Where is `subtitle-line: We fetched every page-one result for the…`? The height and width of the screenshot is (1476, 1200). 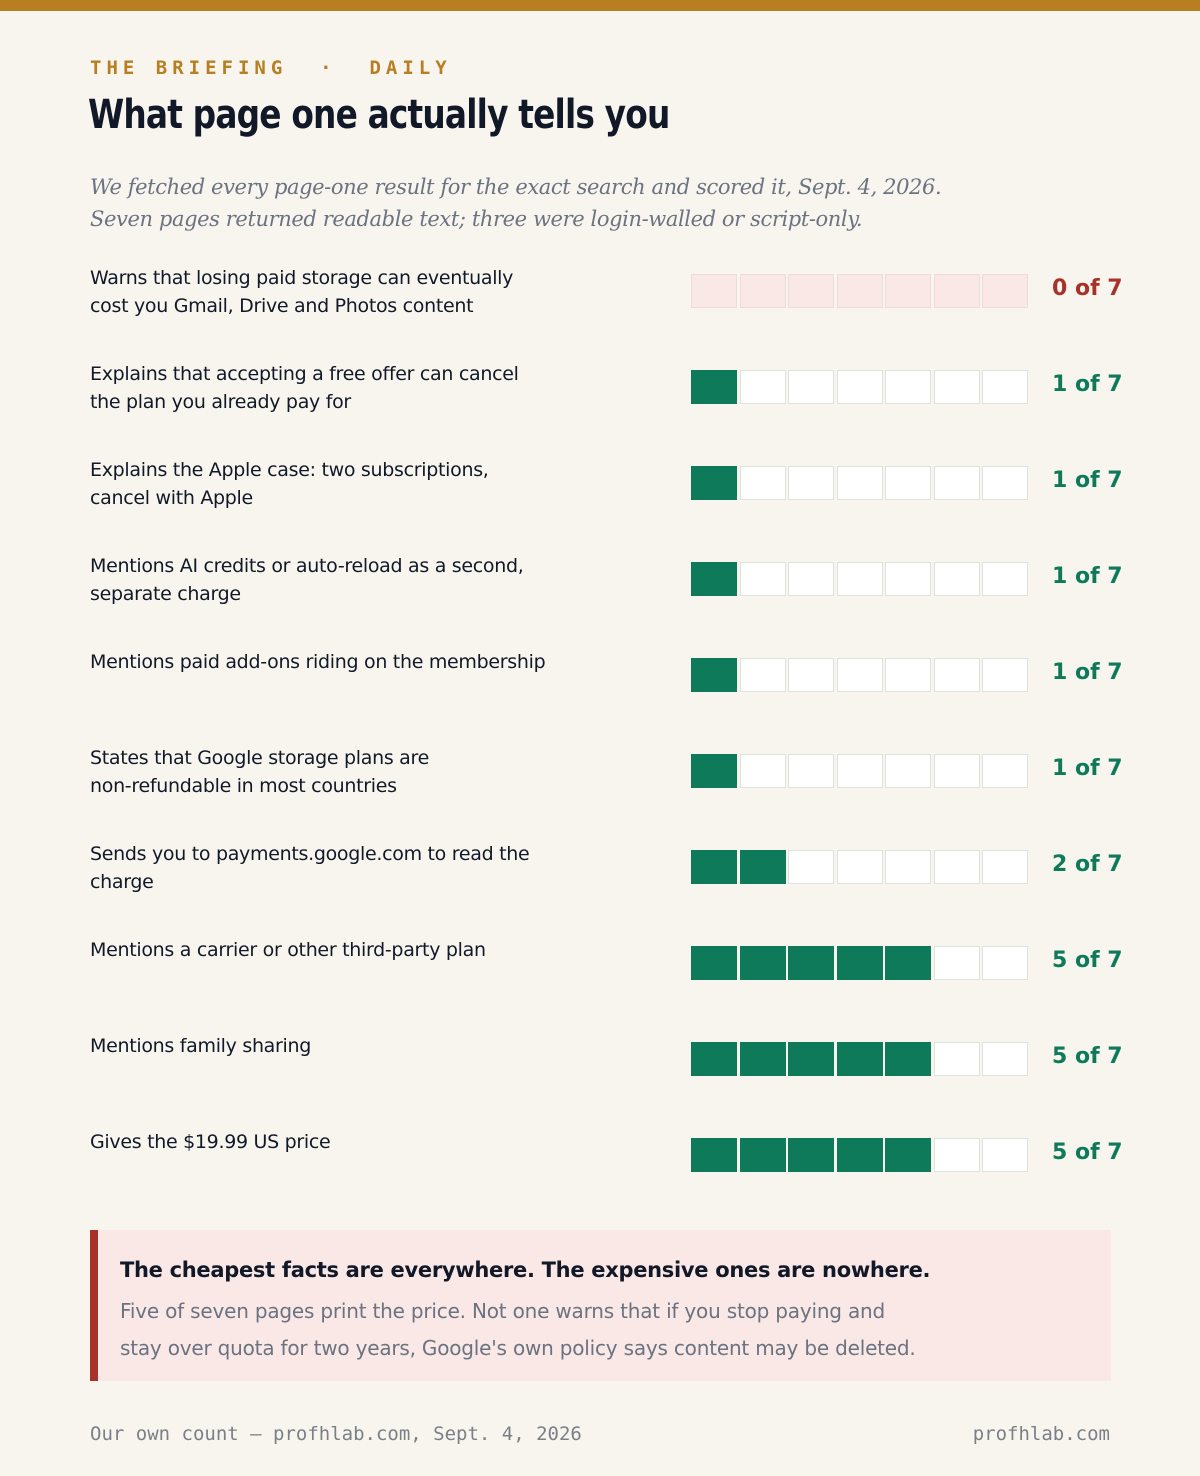 subtitle-line: We fetched every page-one result for the… is located at coordinates (516, 187).